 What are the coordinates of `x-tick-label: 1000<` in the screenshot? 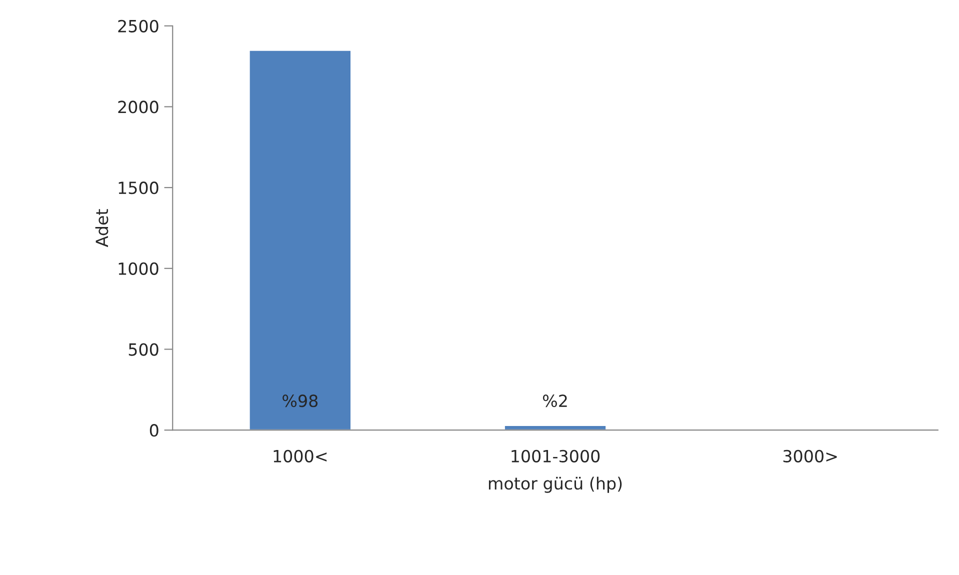 It's located at (300, 456).